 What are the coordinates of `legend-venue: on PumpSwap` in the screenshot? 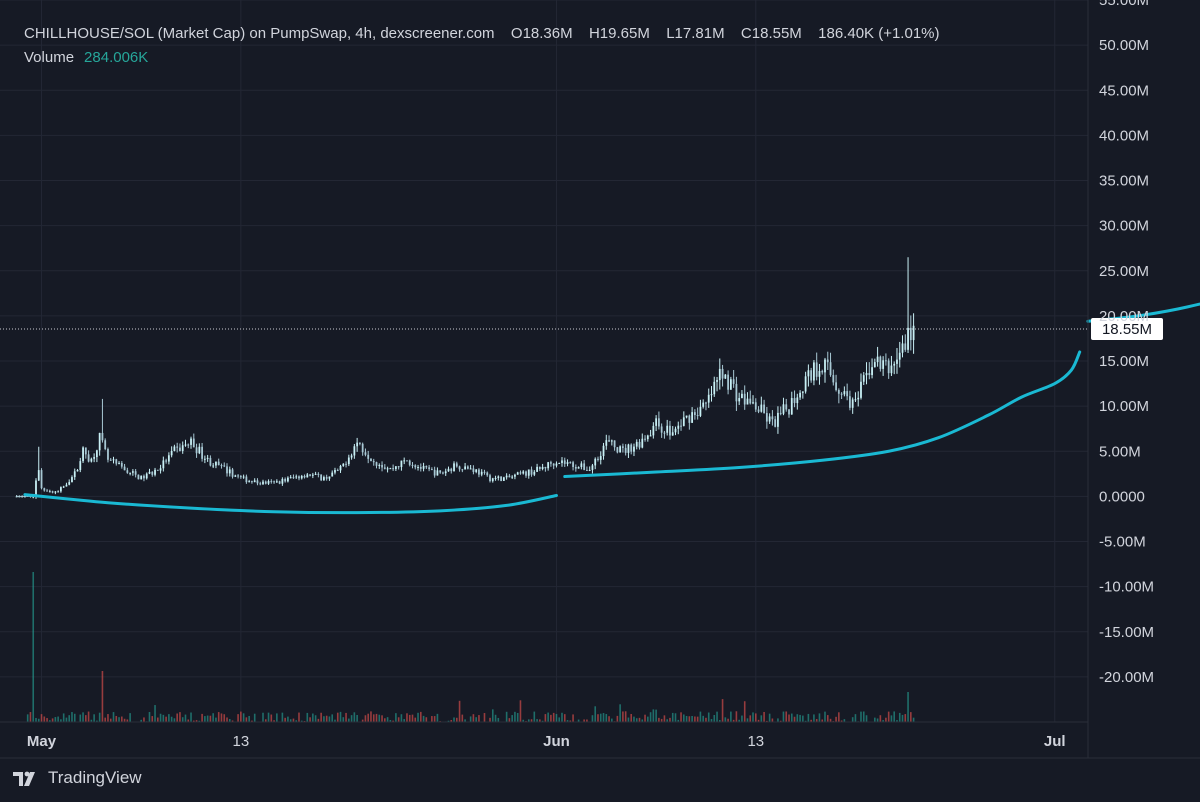 It's located at (298, 33).